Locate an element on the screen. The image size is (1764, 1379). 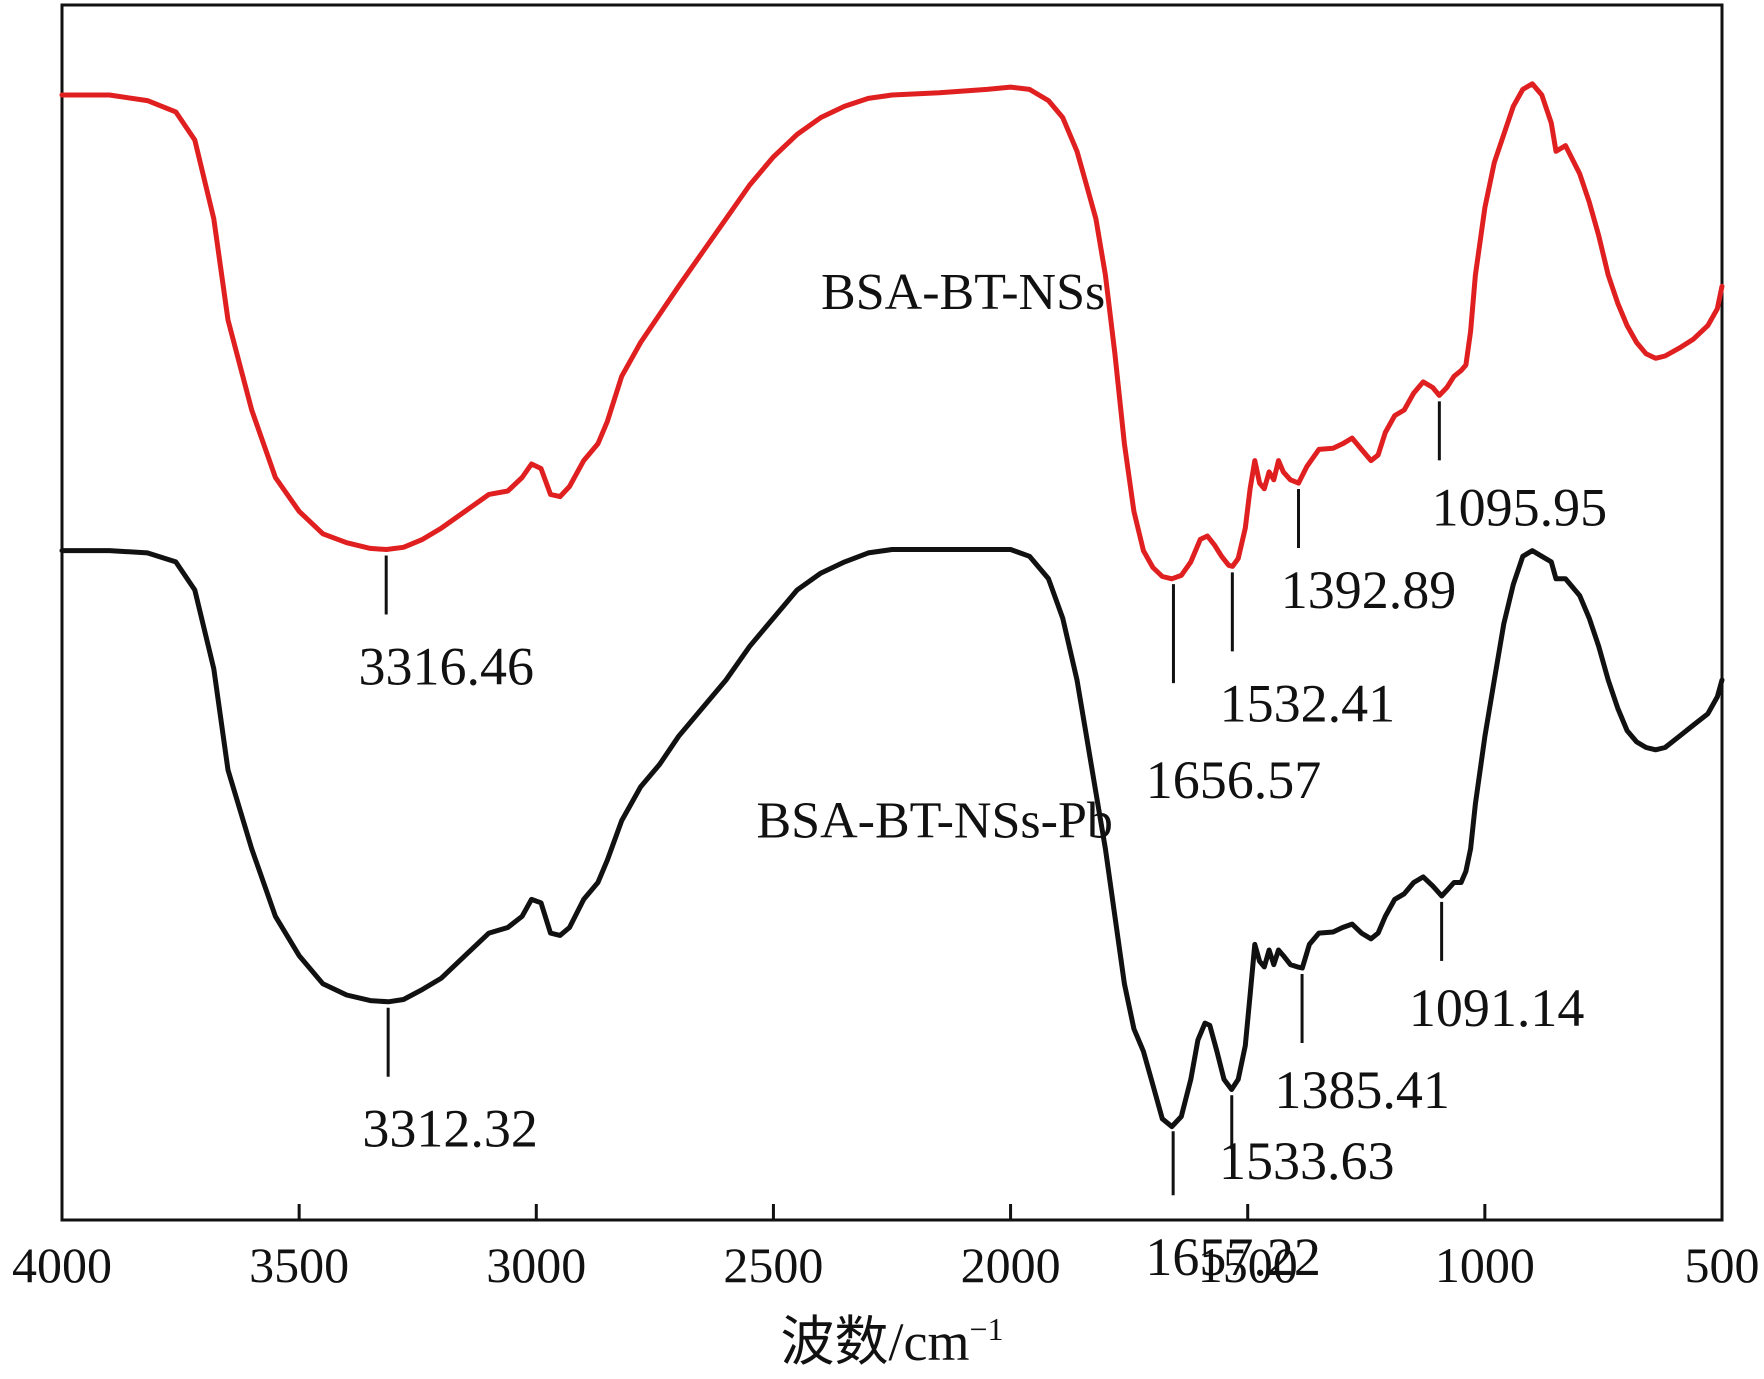
x-axis-title: 波数/cm−1 is located at coordinates (891, 1341).